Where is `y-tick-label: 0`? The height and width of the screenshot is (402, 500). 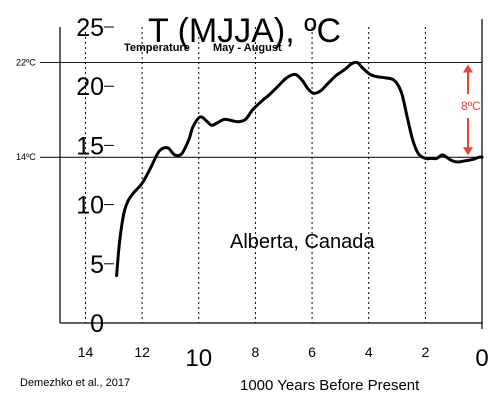 y-tick-label: 0 is located at coordinates (97, 324).